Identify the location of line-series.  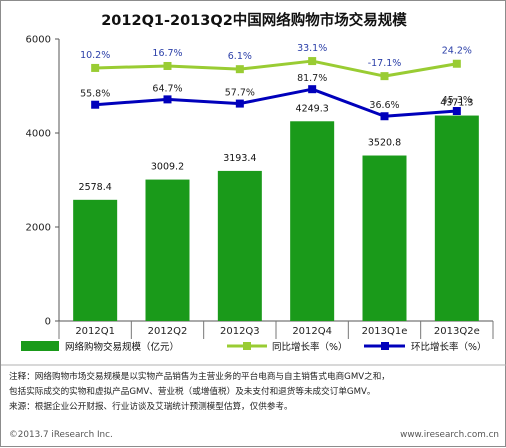
(276, 89).